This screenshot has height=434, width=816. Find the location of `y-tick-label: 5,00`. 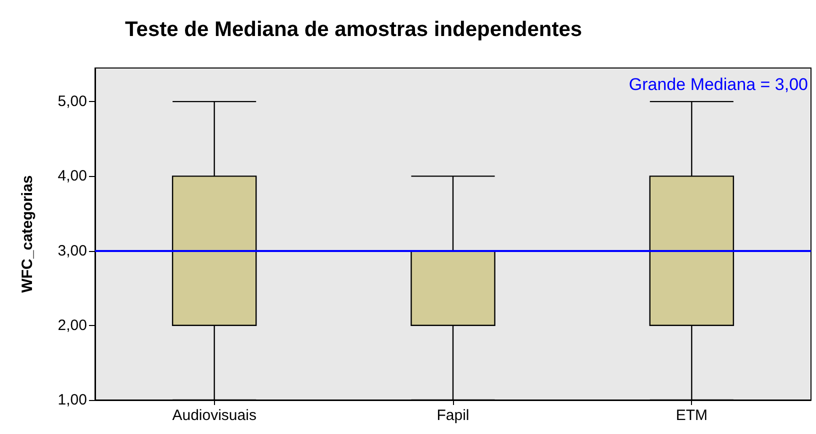

y-tick-label: 5,00 is located at coordinates (72, 101).